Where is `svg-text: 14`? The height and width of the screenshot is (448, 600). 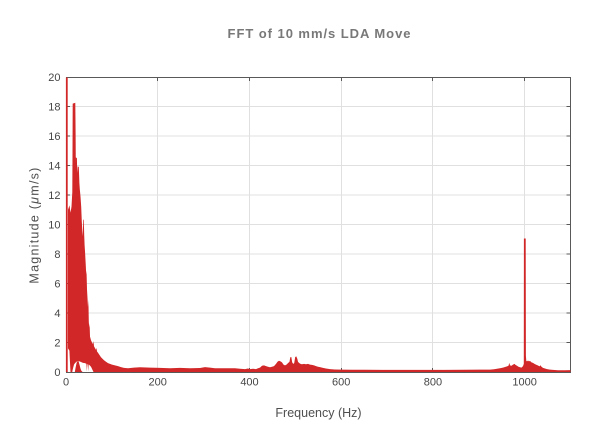 svg-text: 14 is located at coordinates (54, 166).